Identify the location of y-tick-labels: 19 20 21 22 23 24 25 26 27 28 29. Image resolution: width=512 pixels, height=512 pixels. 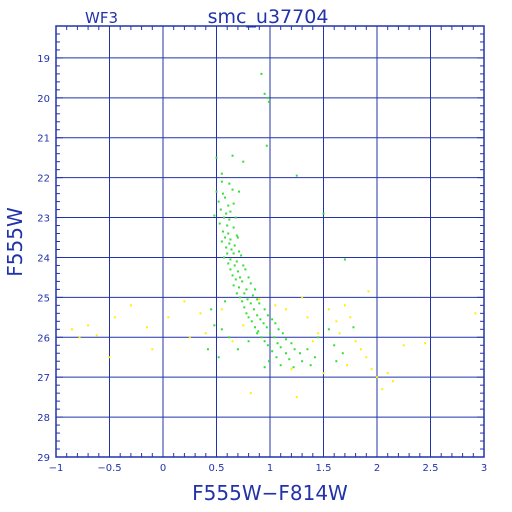
(43, 259).